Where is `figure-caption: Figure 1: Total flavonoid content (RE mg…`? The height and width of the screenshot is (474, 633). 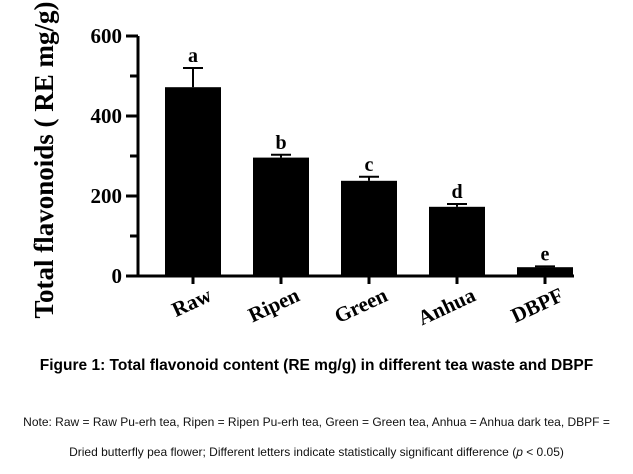
figure-caption: Figure 1: Total flavonoid content (RE mg… is located at coordinates (316, 365).